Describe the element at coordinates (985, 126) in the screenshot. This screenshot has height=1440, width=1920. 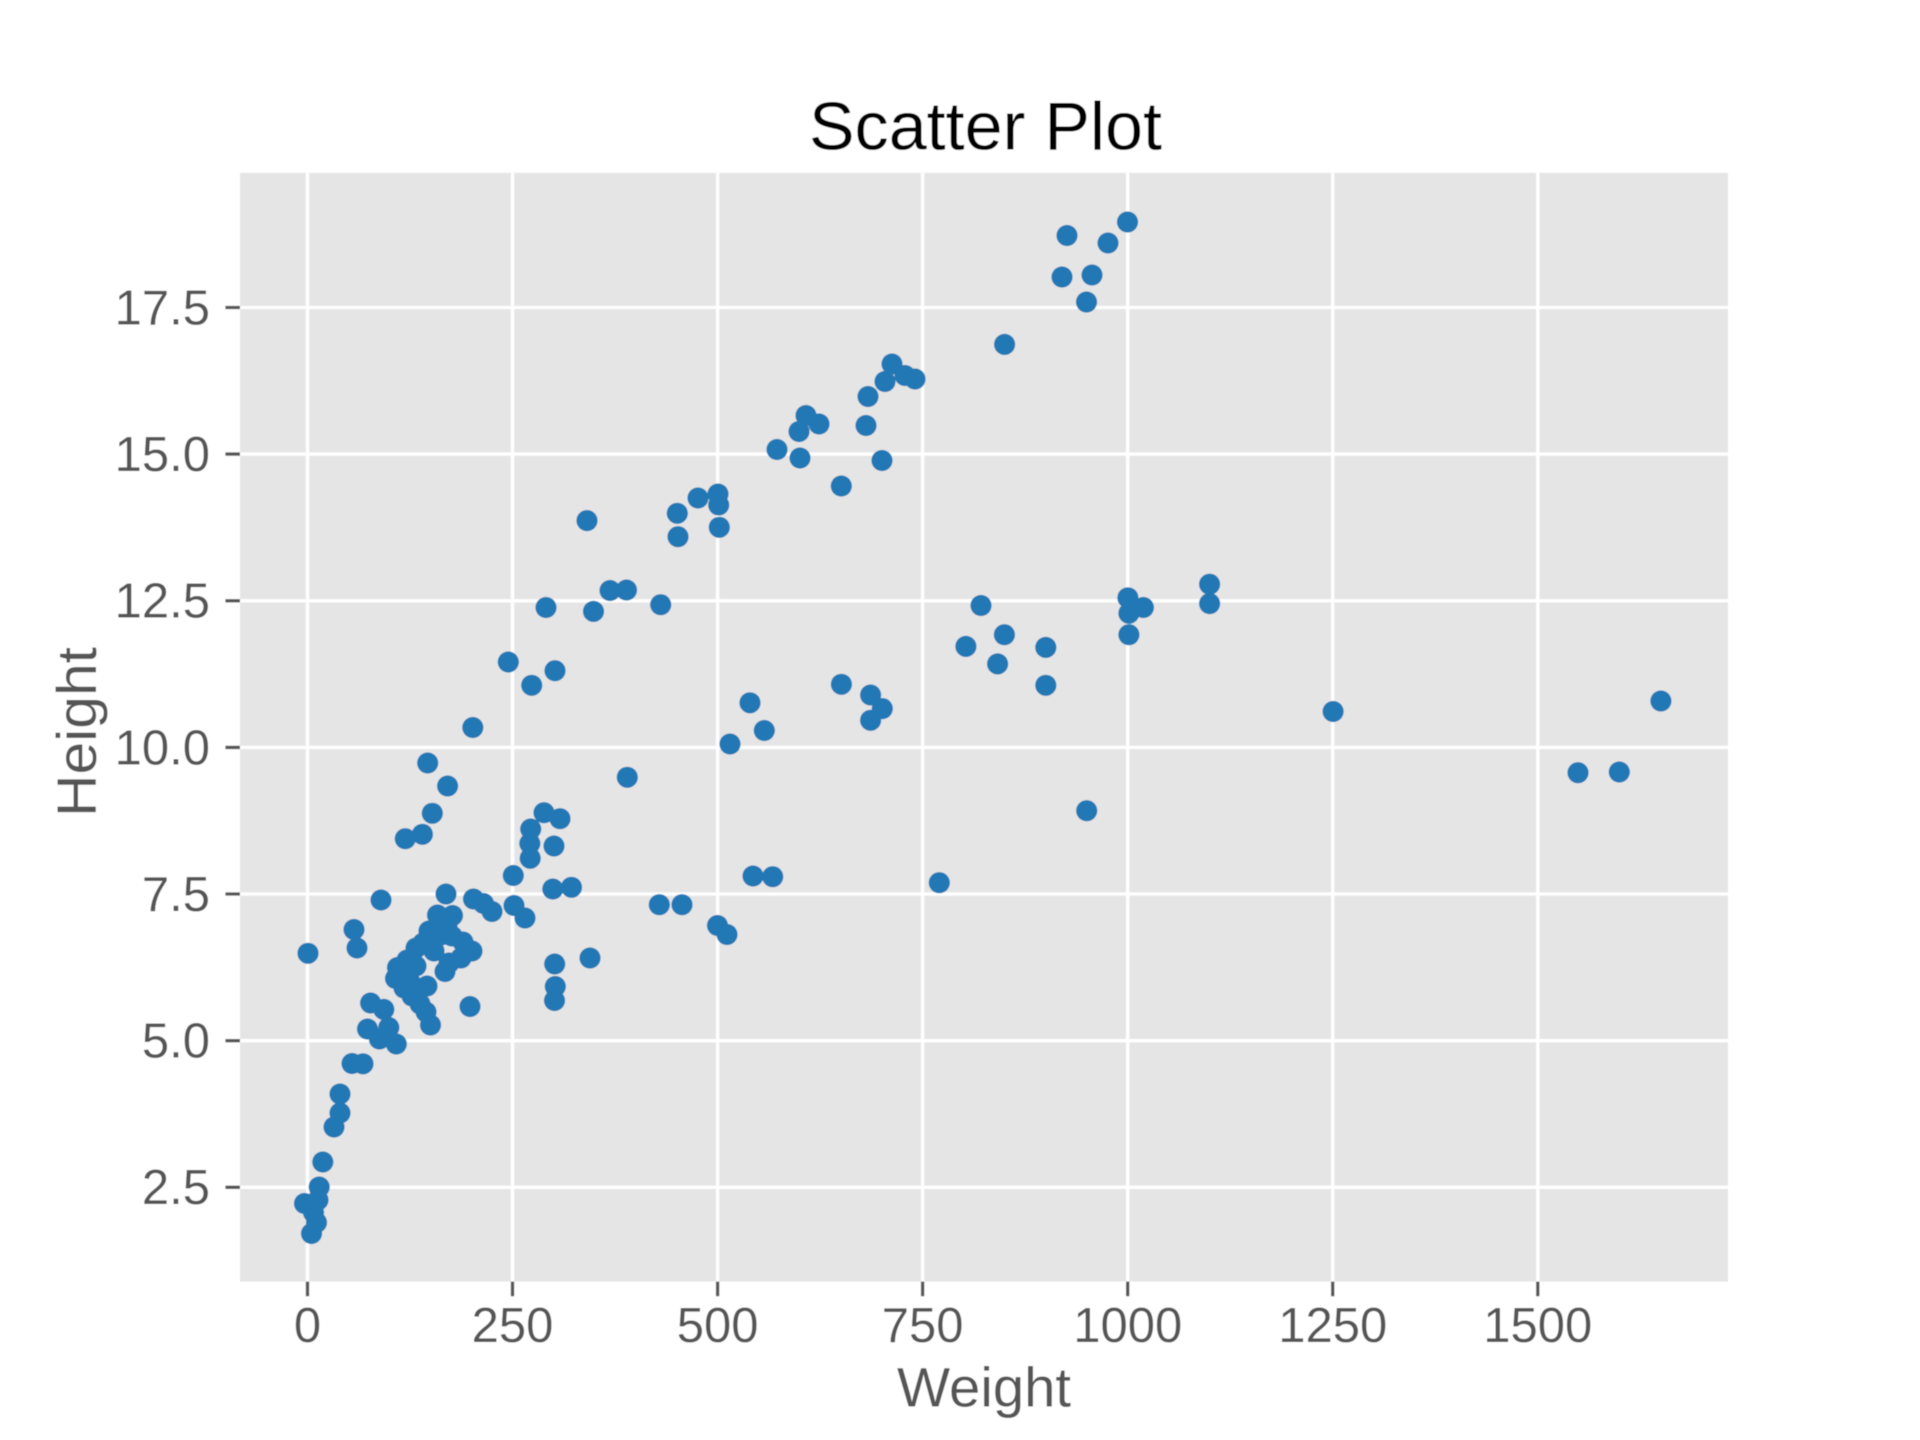
I see `svg-text: Scatter Plot` at that location.